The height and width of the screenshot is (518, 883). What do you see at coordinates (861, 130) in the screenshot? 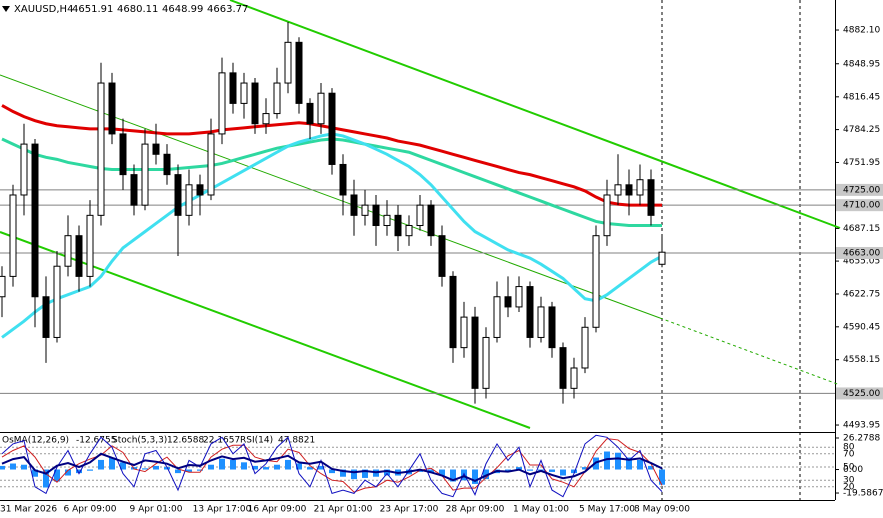
I see `y-tick-label: 4784.25` at bounding box center [861, 130].